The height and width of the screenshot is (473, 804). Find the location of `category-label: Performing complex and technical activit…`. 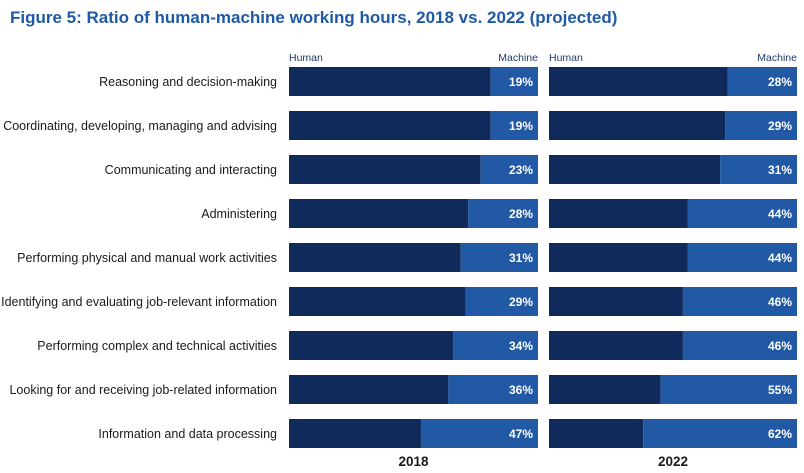

category-label: Performing complex and technical activit… is located at coordinates (157, 346).